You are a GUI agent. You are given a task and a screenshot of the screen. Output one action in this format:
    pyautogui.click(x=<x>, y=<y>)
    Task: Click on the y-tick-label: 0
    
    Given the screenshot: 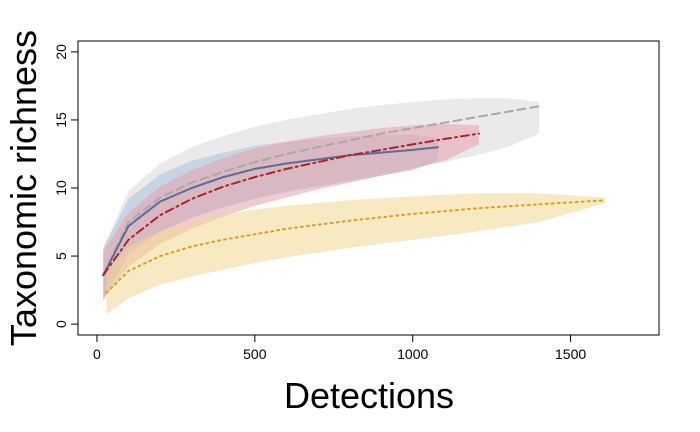 What is the action you would take?
    pyautogui.click(x=61, y=324)
    